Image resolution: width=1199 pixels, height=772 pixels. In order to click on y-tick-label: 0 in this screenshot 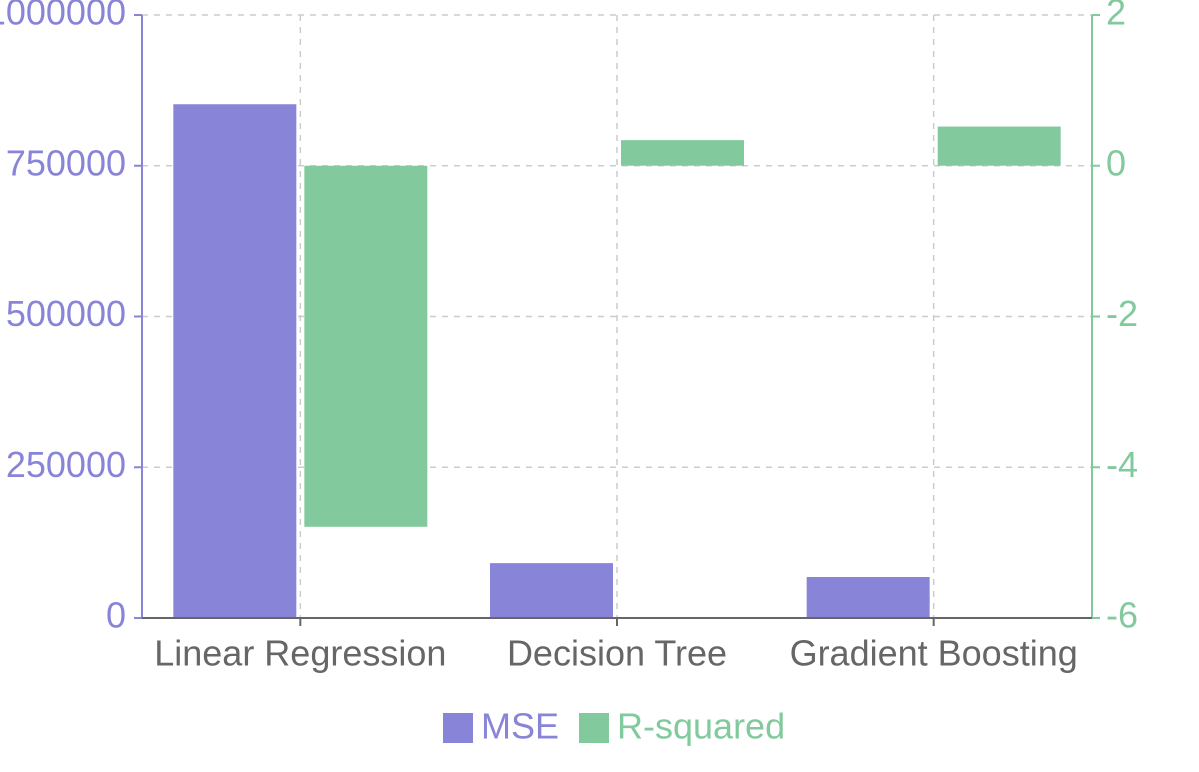, I will do `click(116, 615)`.